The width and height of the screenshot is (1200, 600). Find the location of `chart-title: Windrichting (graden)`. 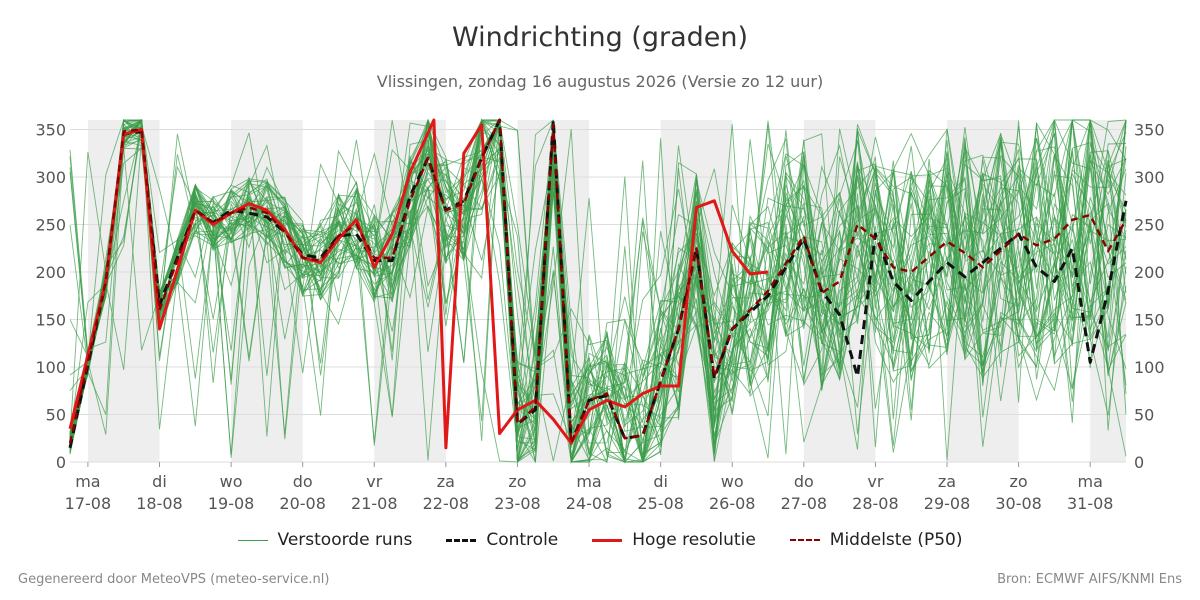

chart-title: Windrichting (graden) is located at coordinates (600, 37).